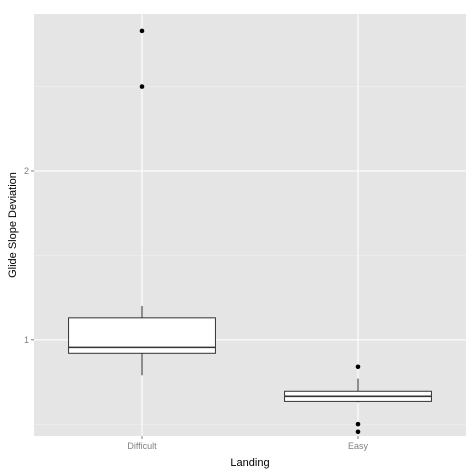 The height and width of the screenshot is (474, 474). What do you see at coordinates (13, 225) in the screenshot?
I see `y-axis-title: Glide Slope Deviation` at bounding box center [13, 225].